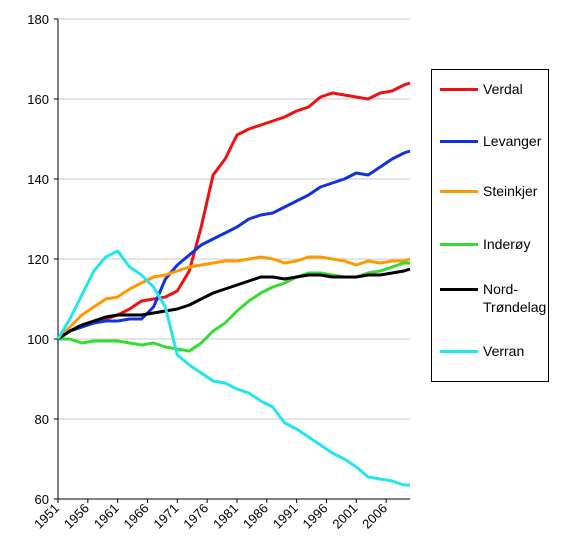 Image resolution: width=567 pixels, height=545 pixels. Describe the element at coordinates (515, 298) in the screenshot. I see `legend-label: Nord-Trøndelag` at that location.